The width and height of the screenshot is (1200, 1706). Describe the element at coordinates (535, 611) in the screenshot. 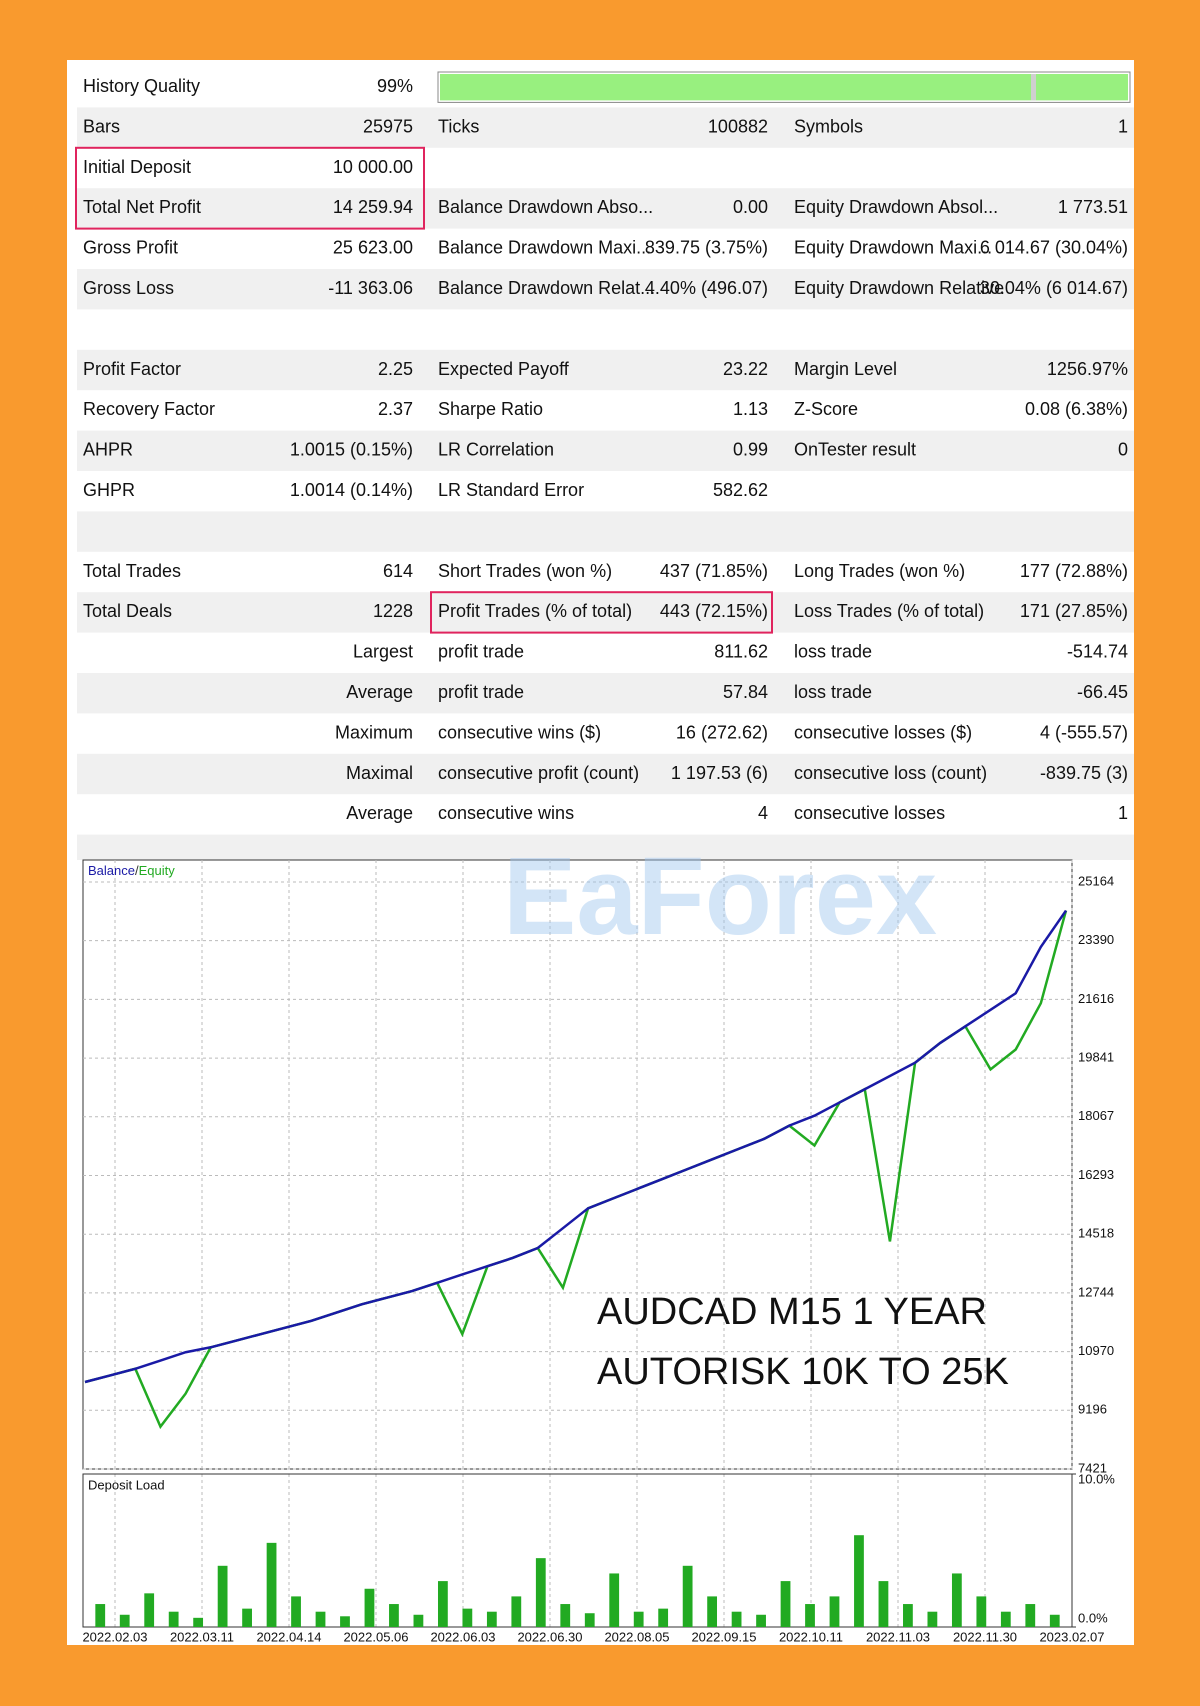

I see `cell-text: Profit Trades (% of total)` at that location.